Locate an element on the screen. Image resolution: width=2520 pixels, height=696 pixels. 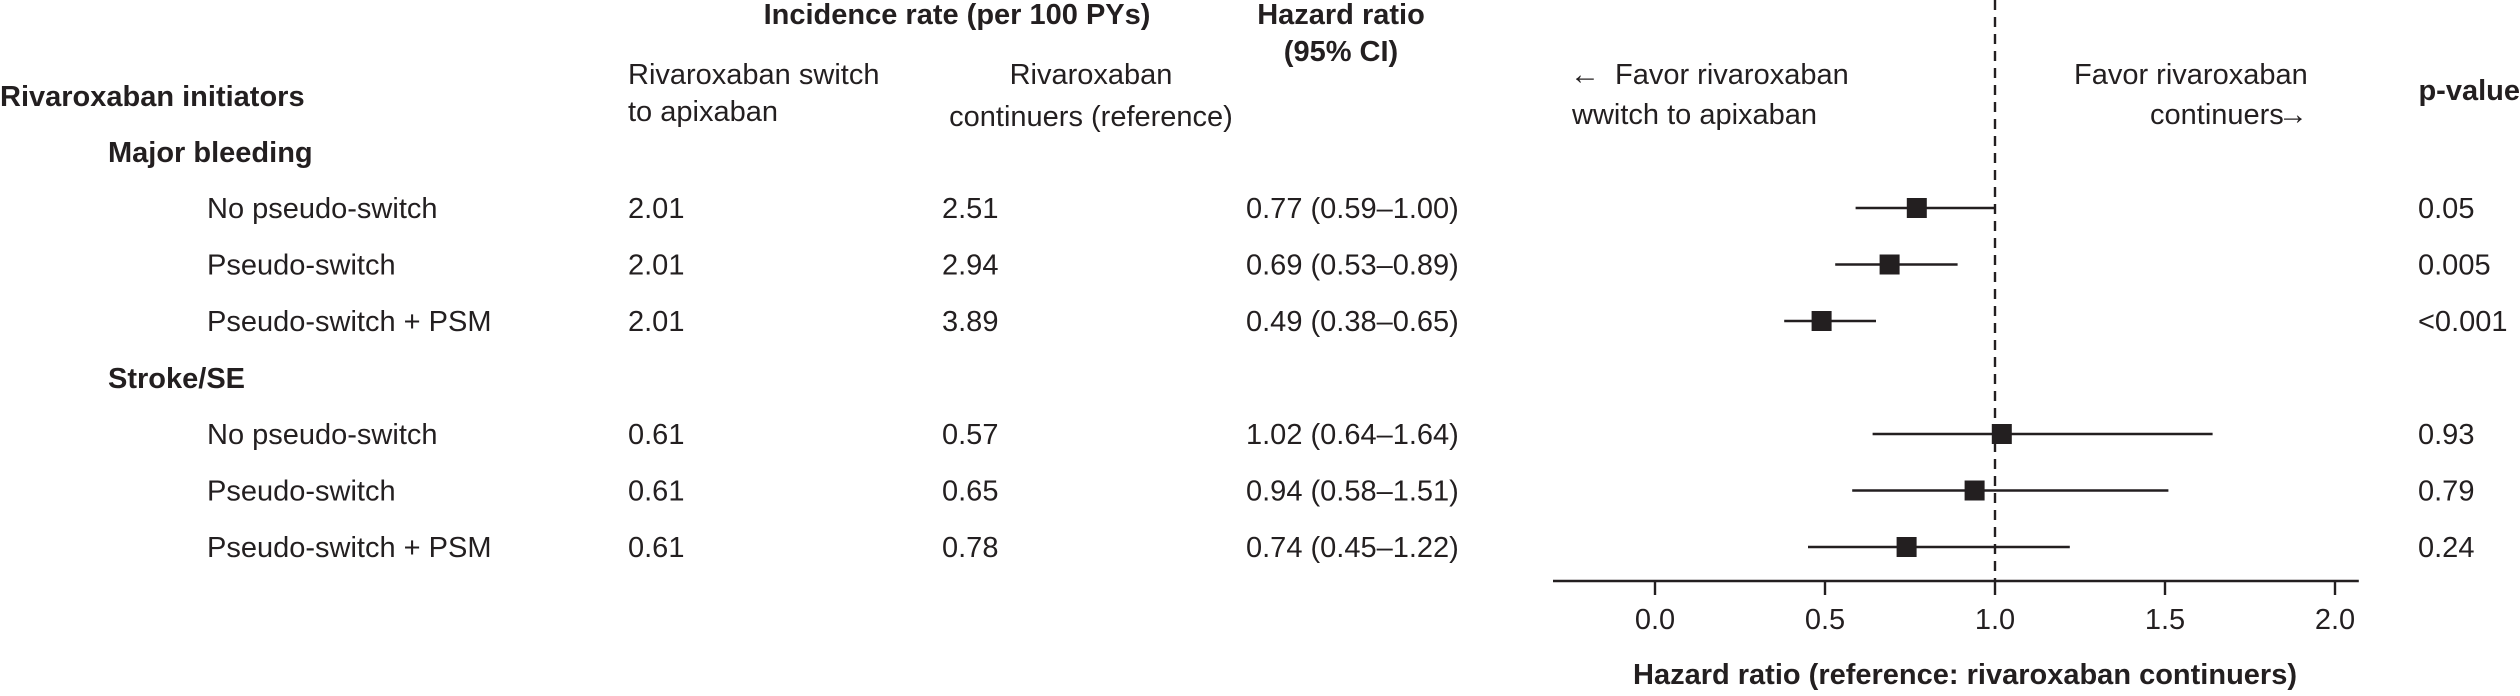
section-label: Stroke/SE is located at coordinates (176, 379).